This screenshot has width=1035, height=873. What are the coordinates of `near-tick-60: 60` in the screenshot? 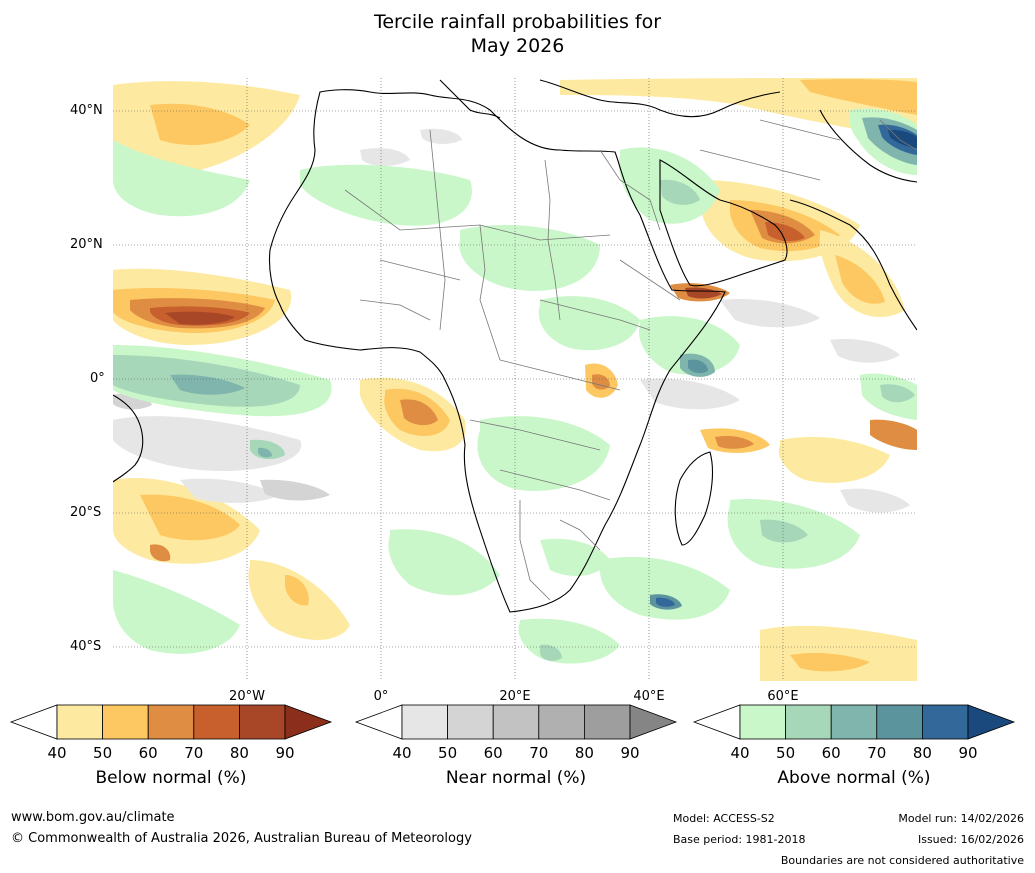 It's located at (493, 753).